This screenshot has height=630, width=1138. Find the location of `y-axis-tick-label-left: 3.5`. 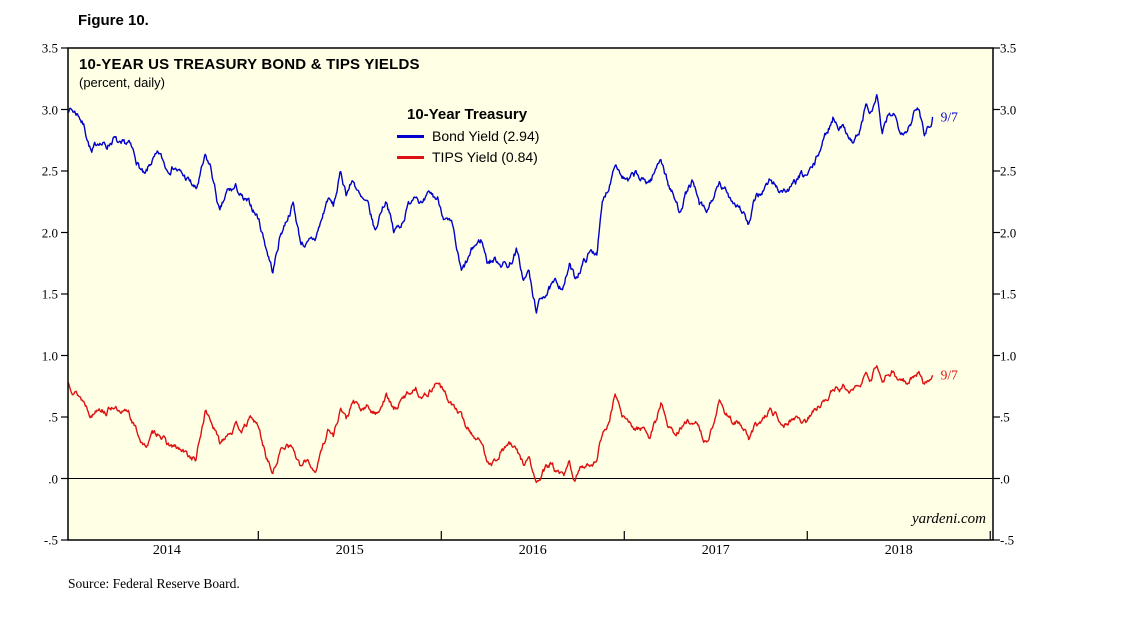

y-axis-tick-label-left: 3.5 is located at coordinates (49, 48).